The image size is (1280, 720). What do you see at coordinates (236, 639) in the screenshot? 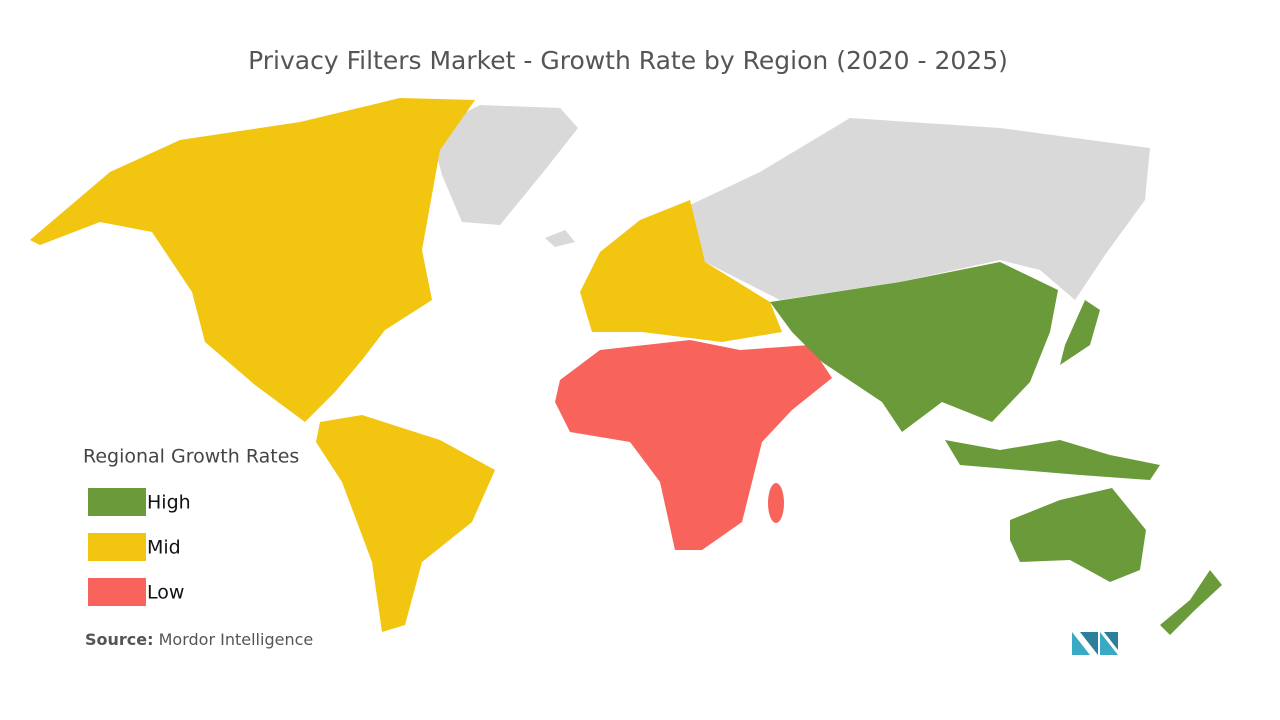
I see `source-text: Mordor Intelligence` at bounding box center [236, 639].